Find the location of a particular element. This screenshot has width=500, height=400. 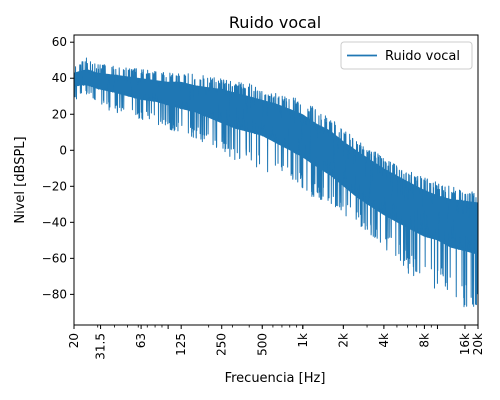

x-tick-label: 4k is located at coordinates (384, 340).